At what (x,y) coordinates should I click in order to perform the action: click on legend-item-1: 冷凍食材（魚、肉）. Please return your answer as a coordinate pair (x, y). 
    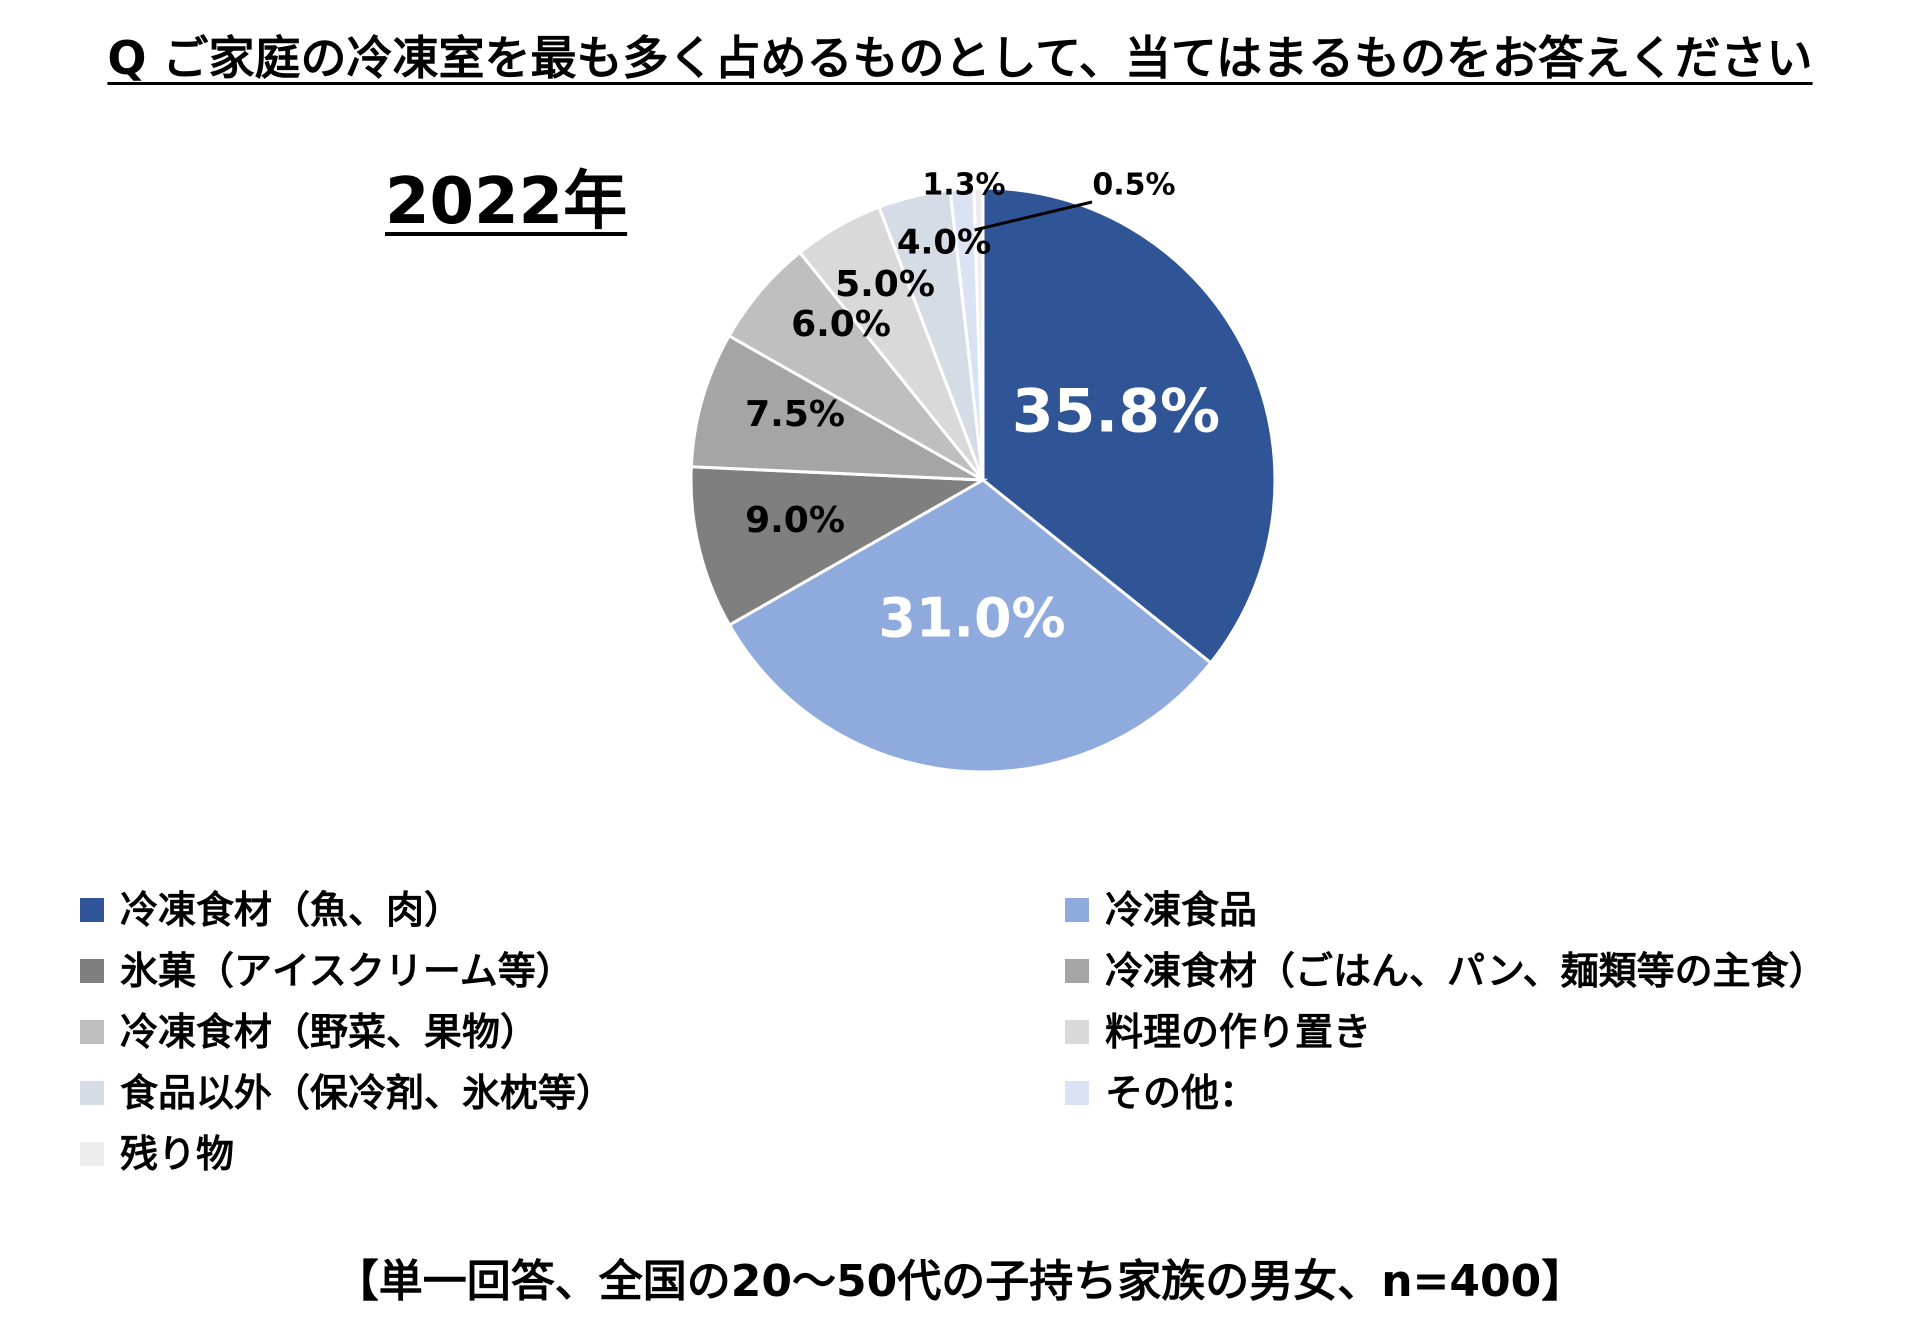
    Looking at the image, I should click on (271, 910).